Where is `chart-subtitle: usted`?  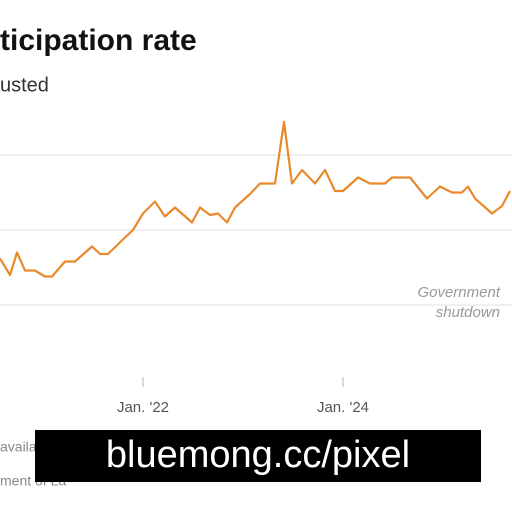
chart-subtitle: usted is located at coordinates (24, 85).